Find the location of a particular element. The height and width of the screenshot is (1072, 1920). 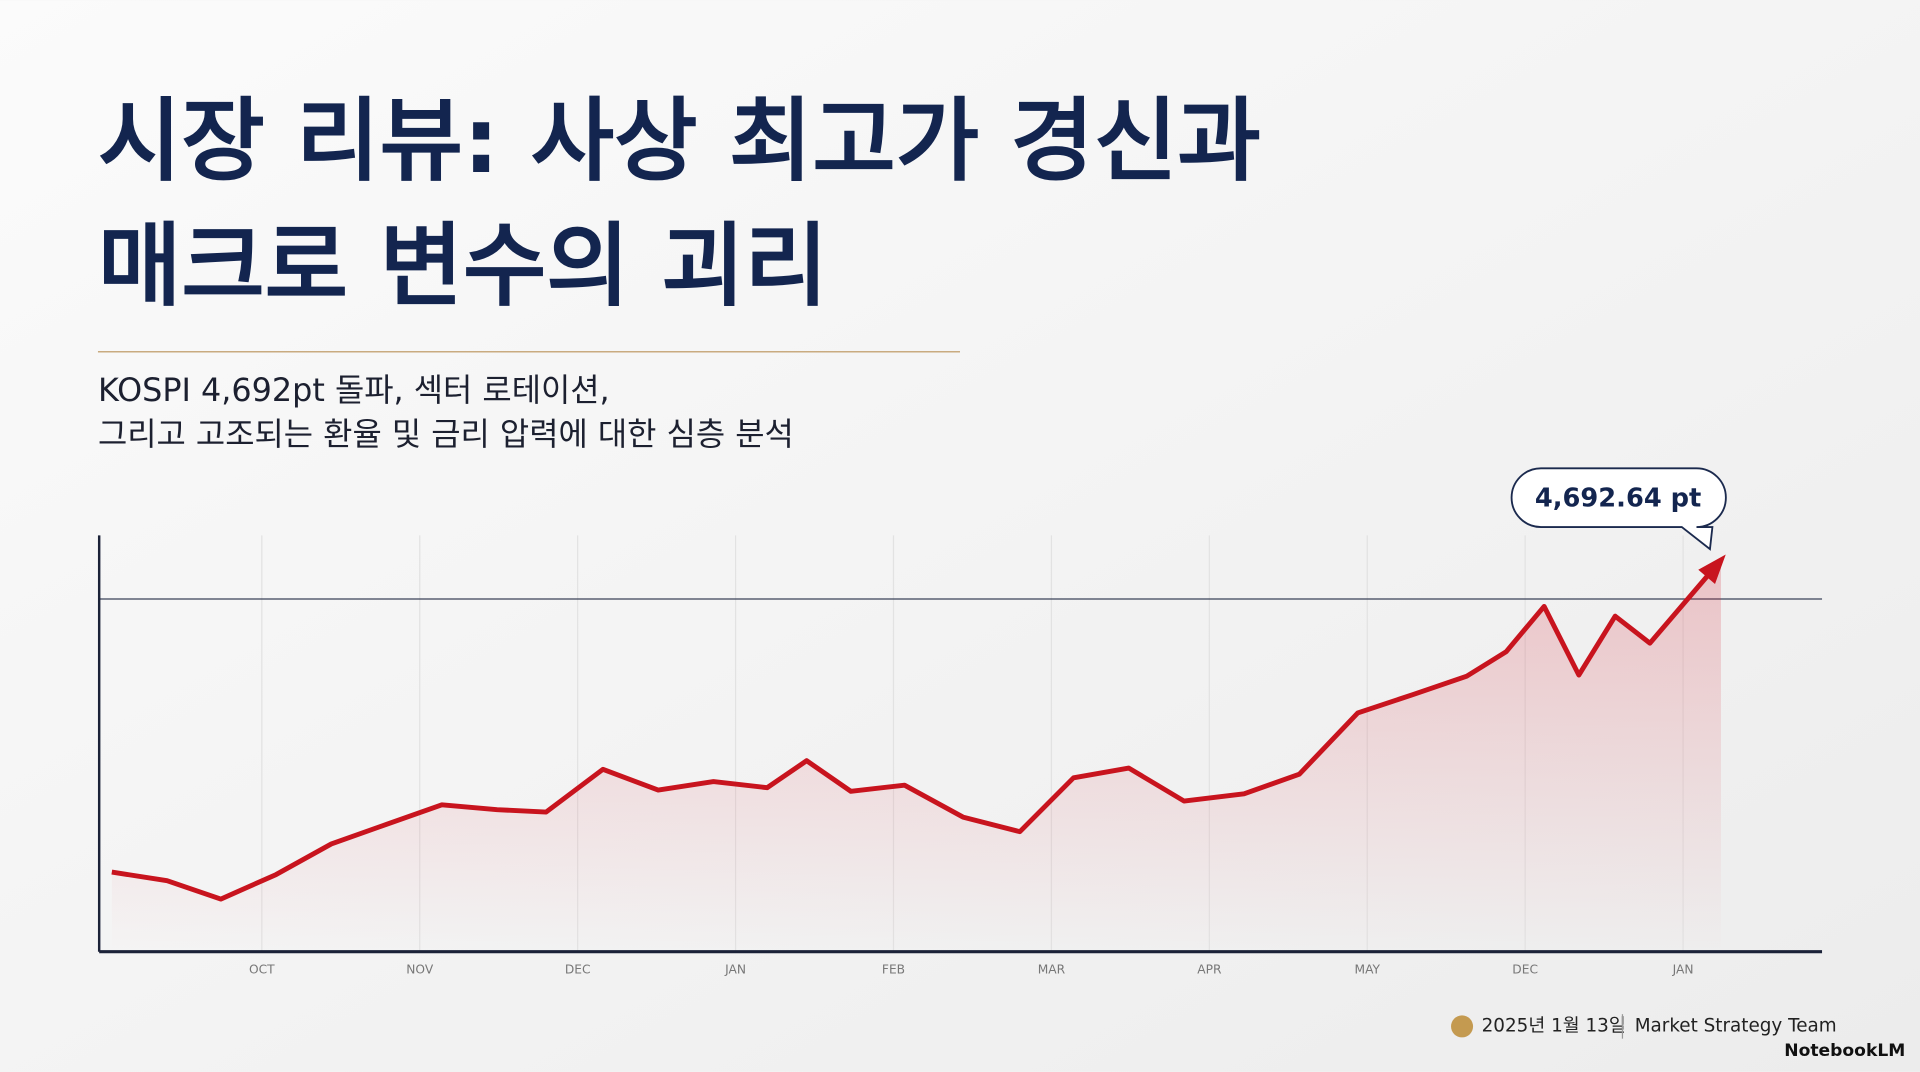

x-tick-label: APR is located at coordinates (1209, 970).